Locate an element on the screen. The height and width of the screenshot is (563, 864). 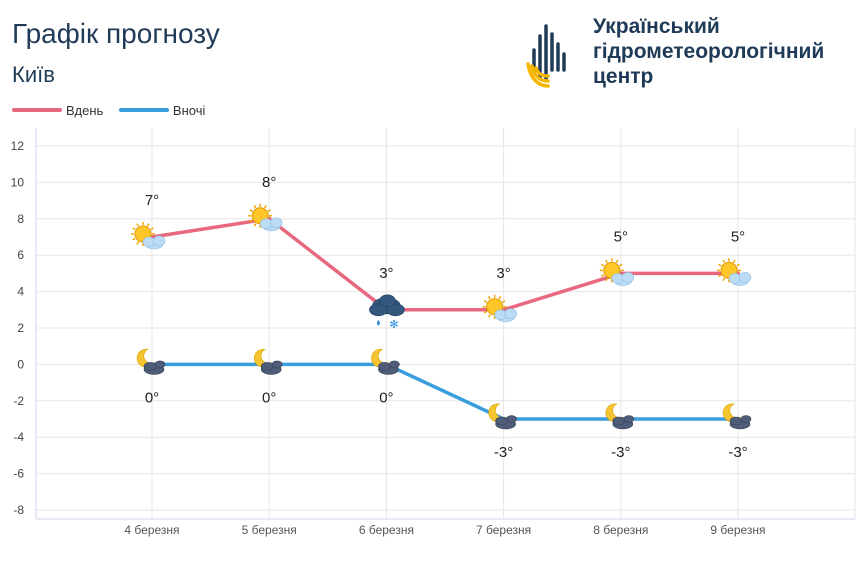
night-series-line is located at coordinates (445, 391).